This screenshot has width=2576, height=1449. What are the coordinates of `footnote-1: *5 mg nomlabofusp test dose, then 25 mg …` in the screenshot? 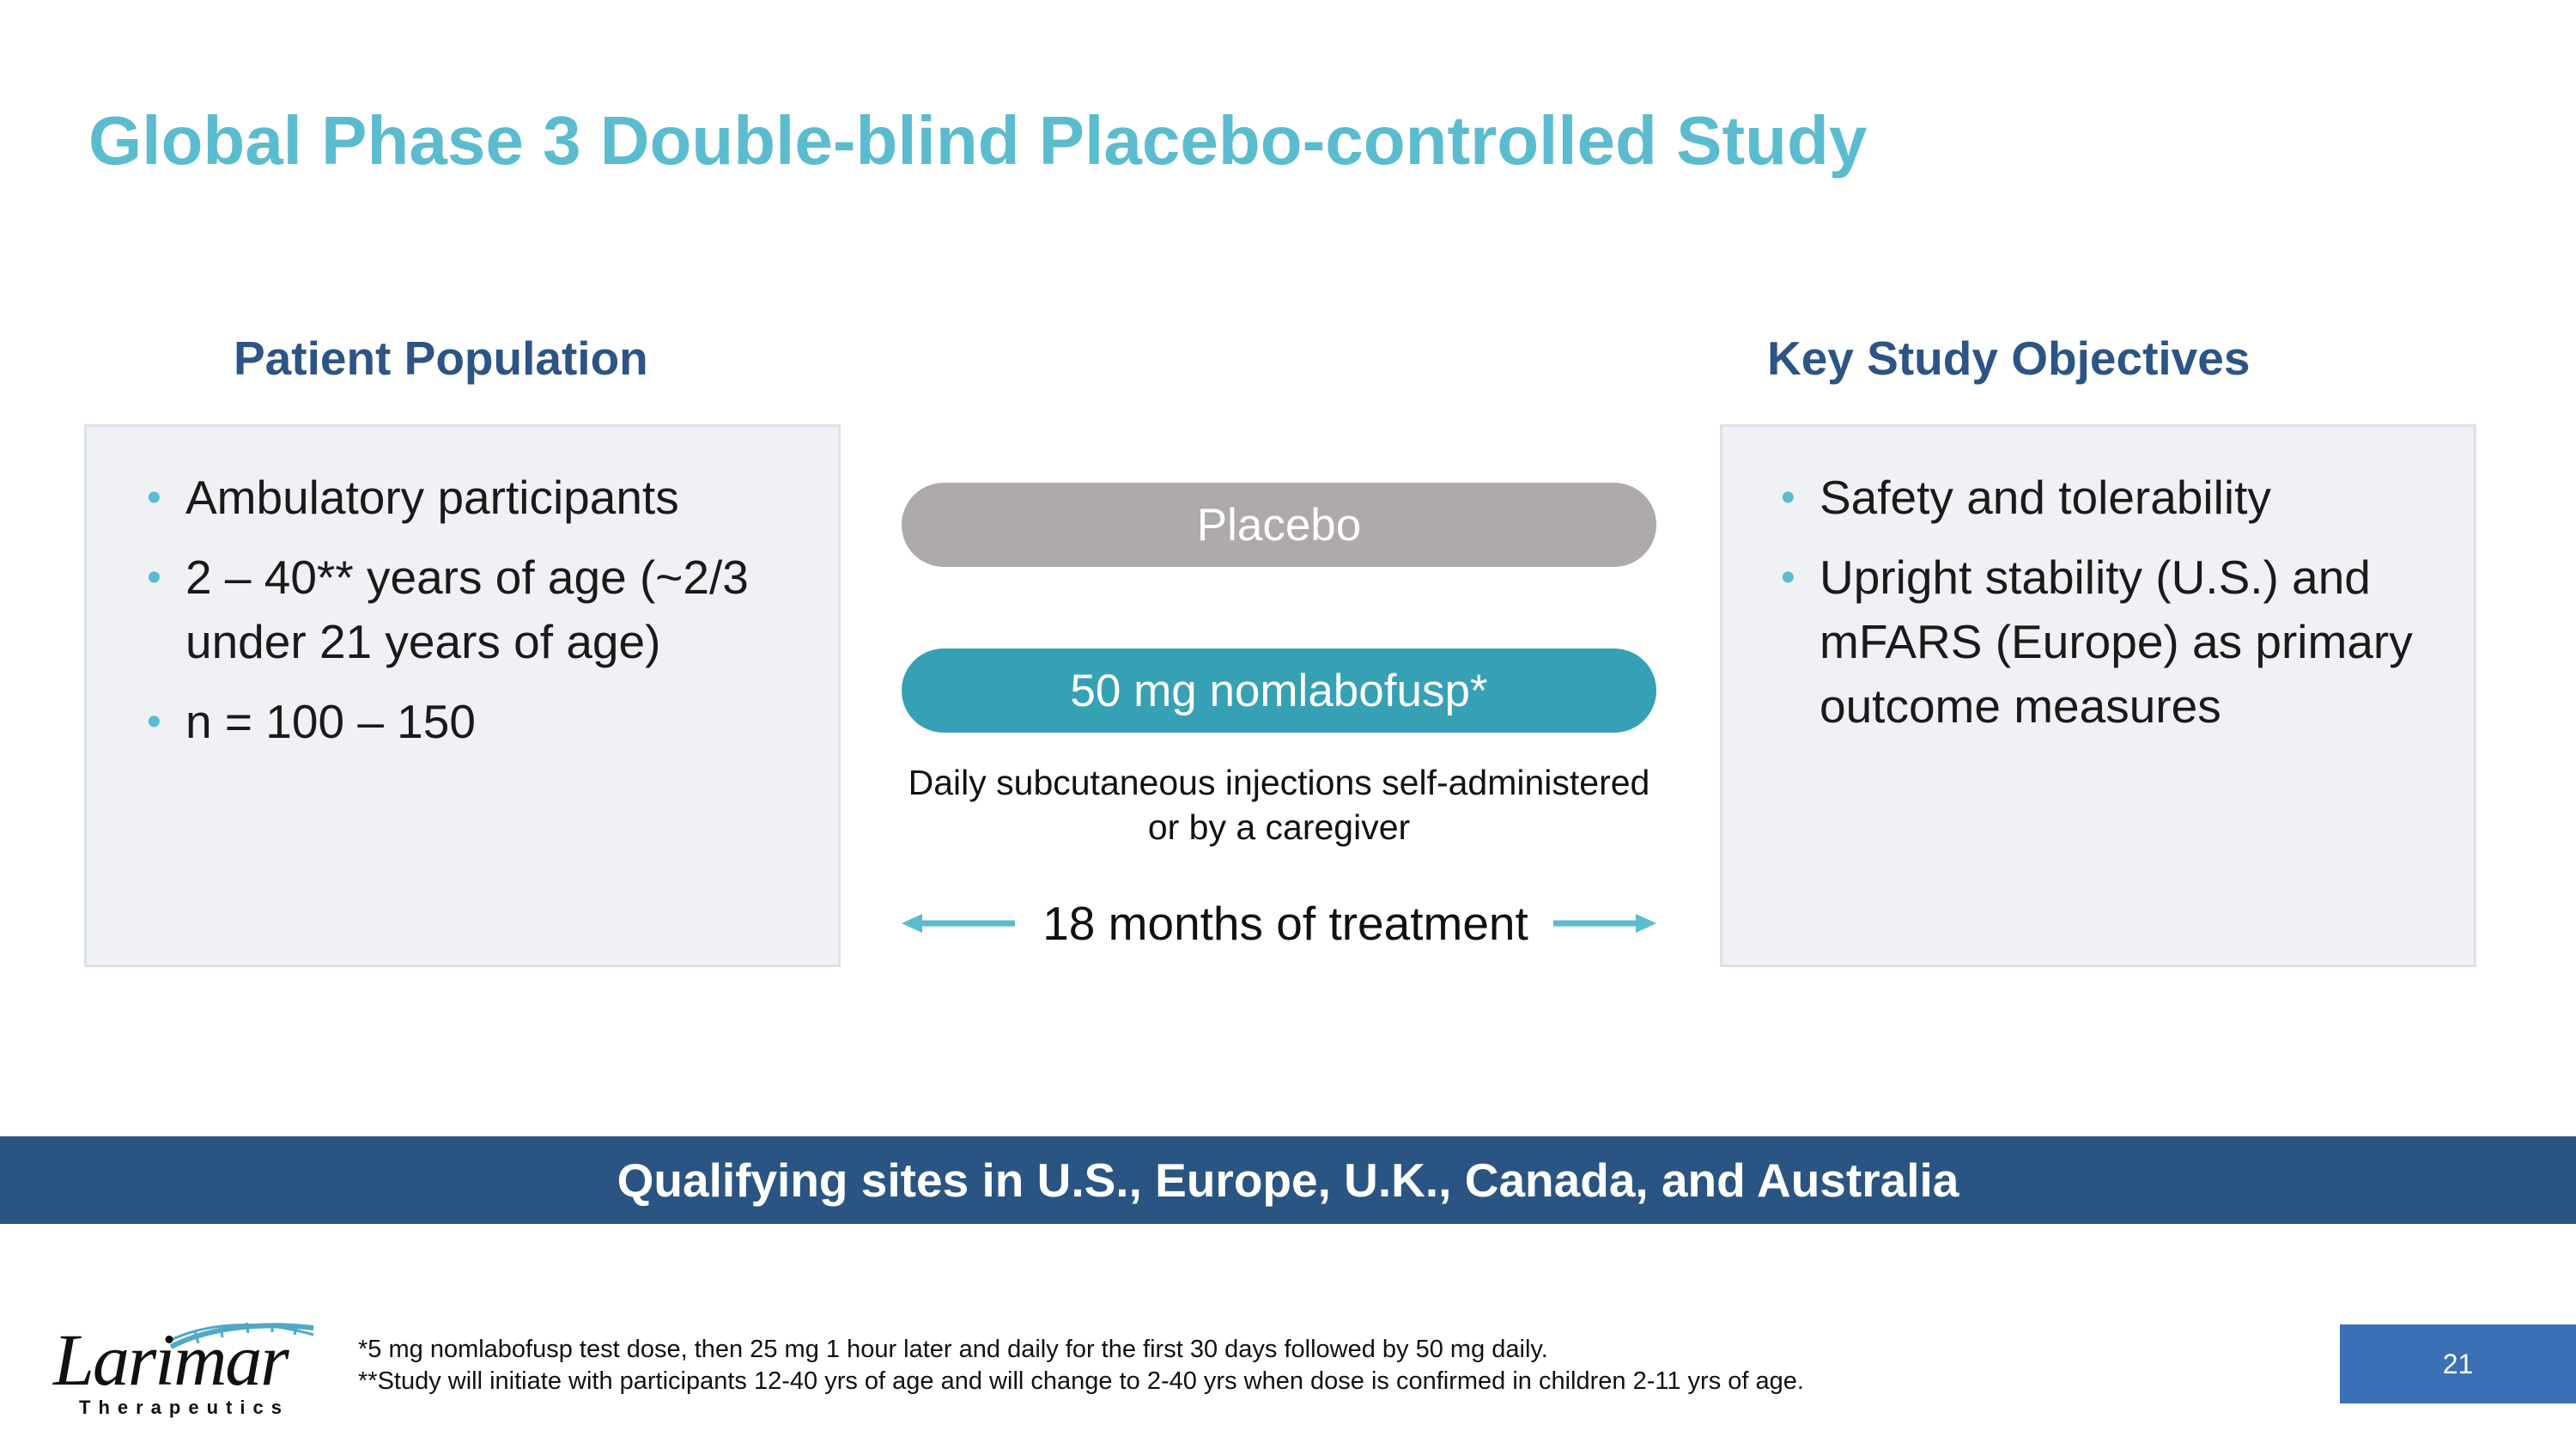 It's located at (953, 1349).